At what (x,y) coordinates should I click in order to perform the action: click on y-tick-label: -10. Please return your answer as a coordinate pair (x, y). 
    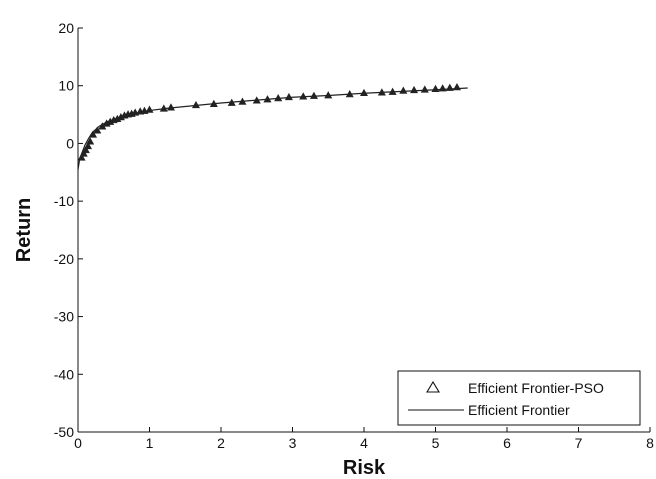
    Looking at the image, I should click on (64, 201).